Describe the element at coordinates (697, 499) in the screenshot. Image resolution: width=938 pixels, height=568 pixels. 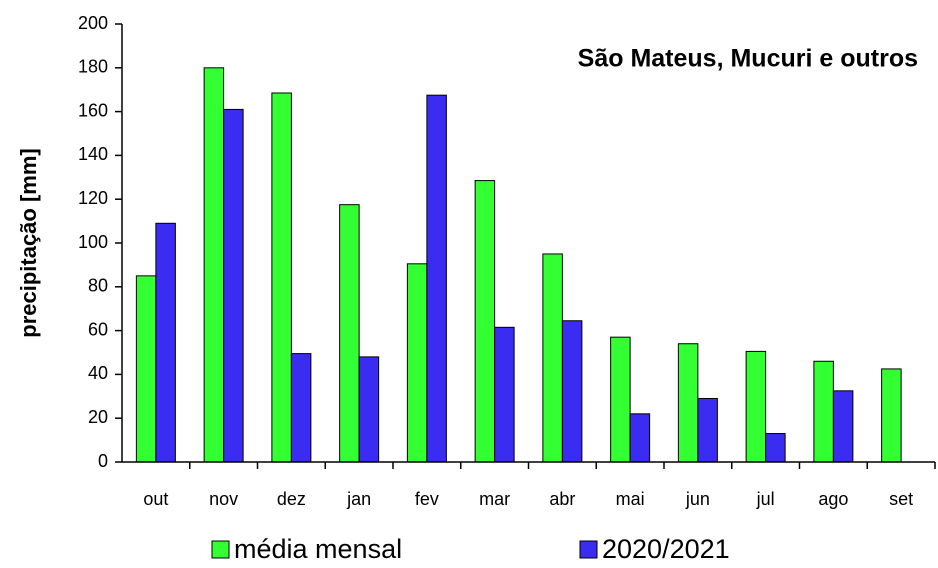
I see `x-tick-label: jun` at that location.